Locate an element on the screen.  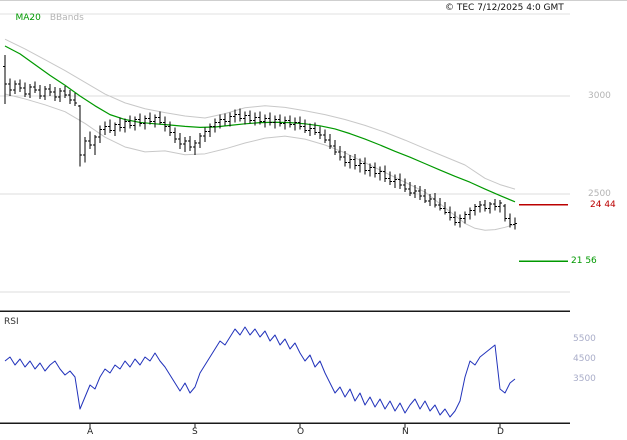
legend-bbands-label: BBands is located at coordinates (66, 18).